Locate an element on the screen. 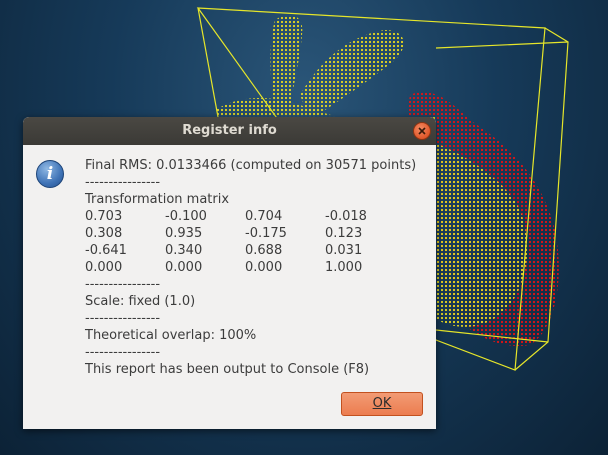  scale-line: Scale: fixed (1.0) is located at coordinates (140, 301).